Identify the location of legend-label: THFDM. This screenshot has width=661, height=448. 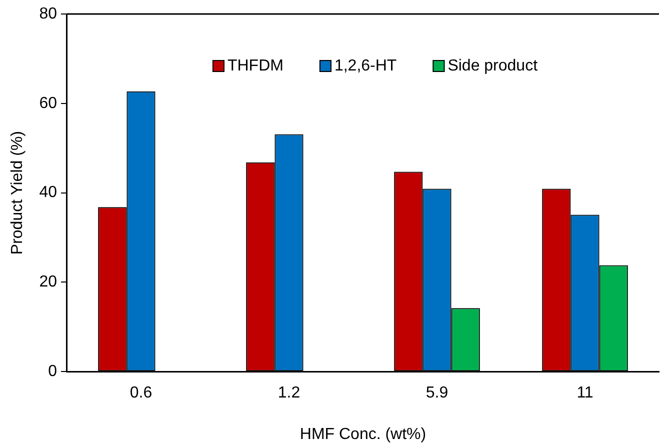
(255, 65).